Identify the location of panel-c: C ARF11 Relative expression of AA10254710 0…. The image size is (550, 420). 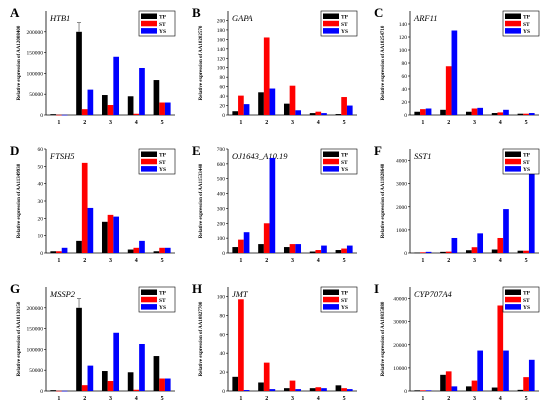
(457, 65).